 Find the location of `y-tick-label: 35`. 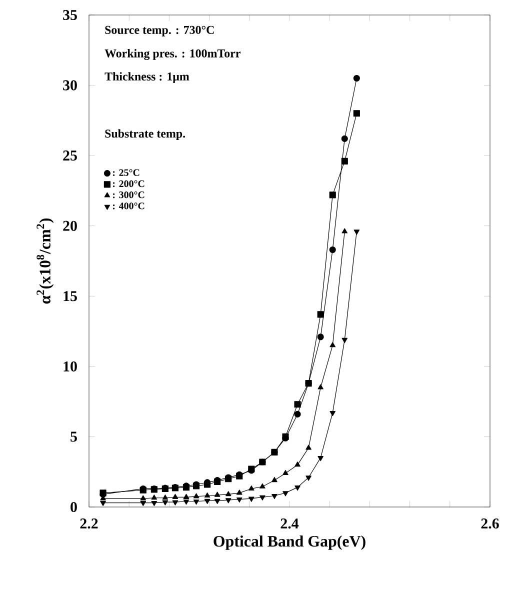

y-tick-label: 35 is located at coordinates (70, 15).